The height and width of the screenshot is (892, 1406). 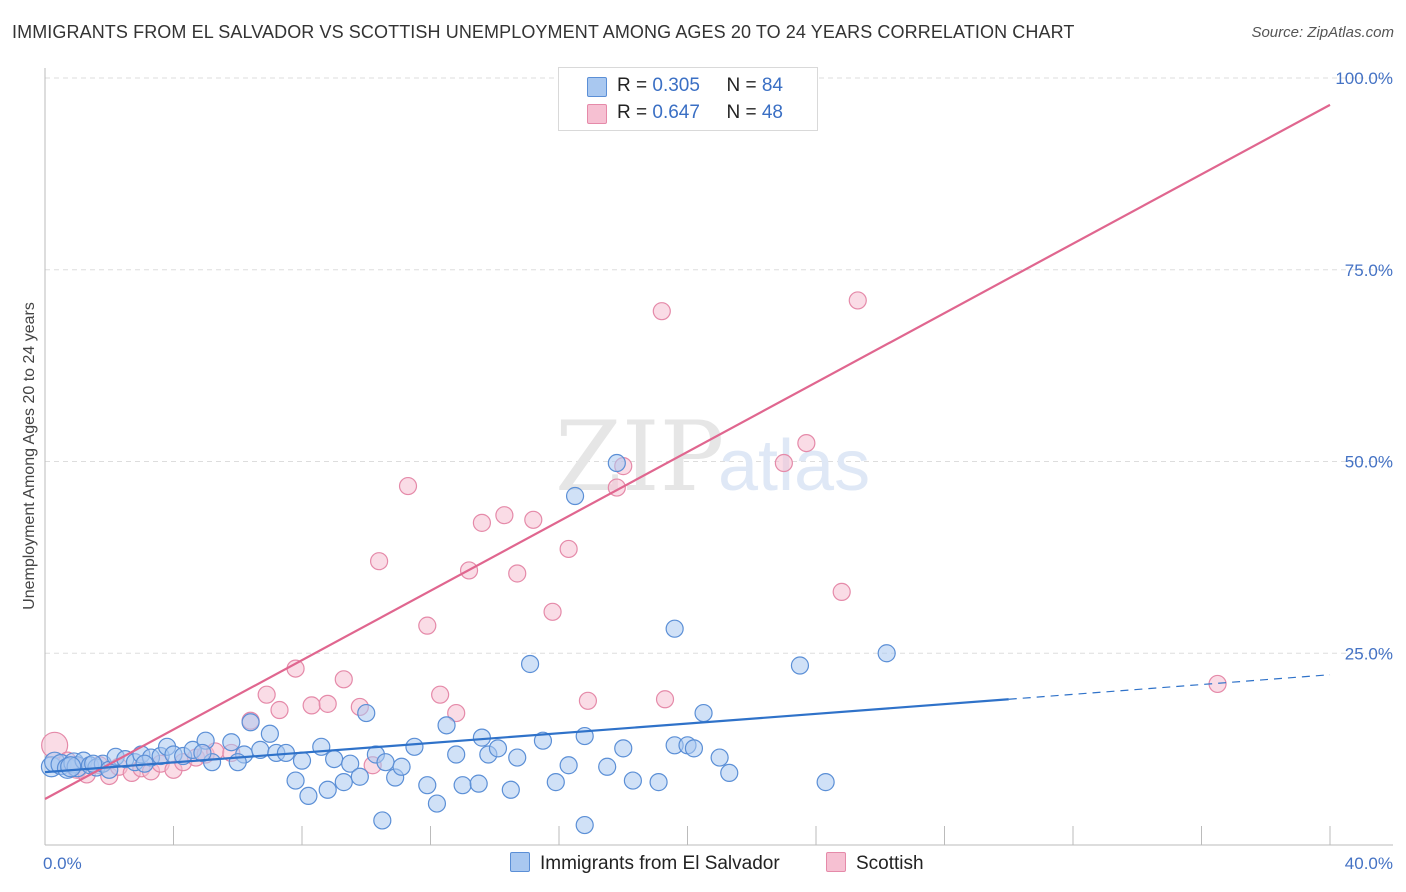 What do you see at coordinates (597, 114) in the screenshot?
I see `legend-swatch-pink` at bounding box center [597, 114].